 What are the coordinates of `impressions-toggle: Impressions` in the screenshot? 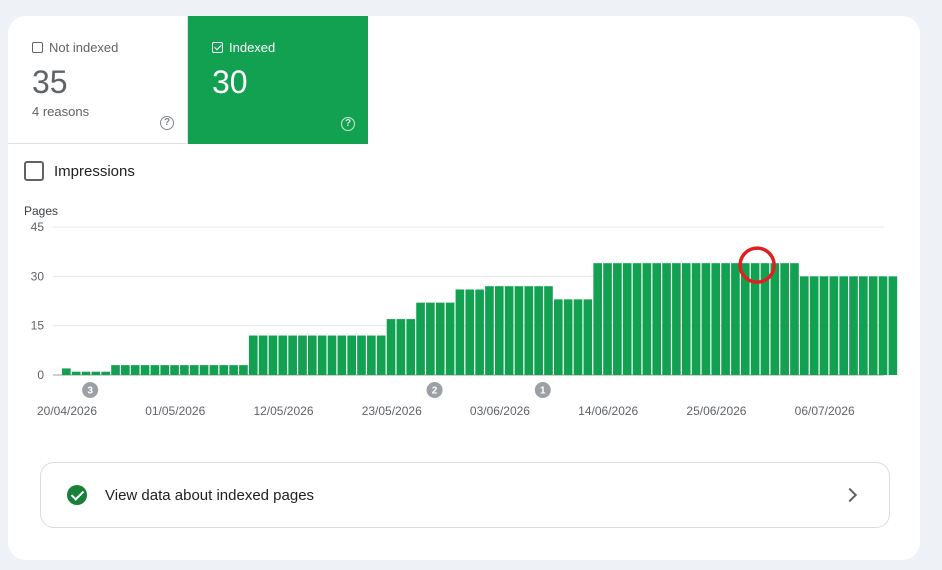 It's located at (79, 171).